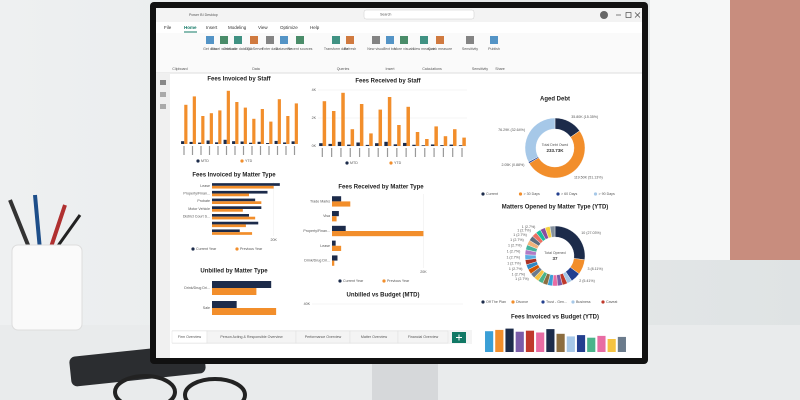  Describe the element at coordinates (350, 49) in the screenshot. I see `ribbon-button-label: Refresh` at that location.